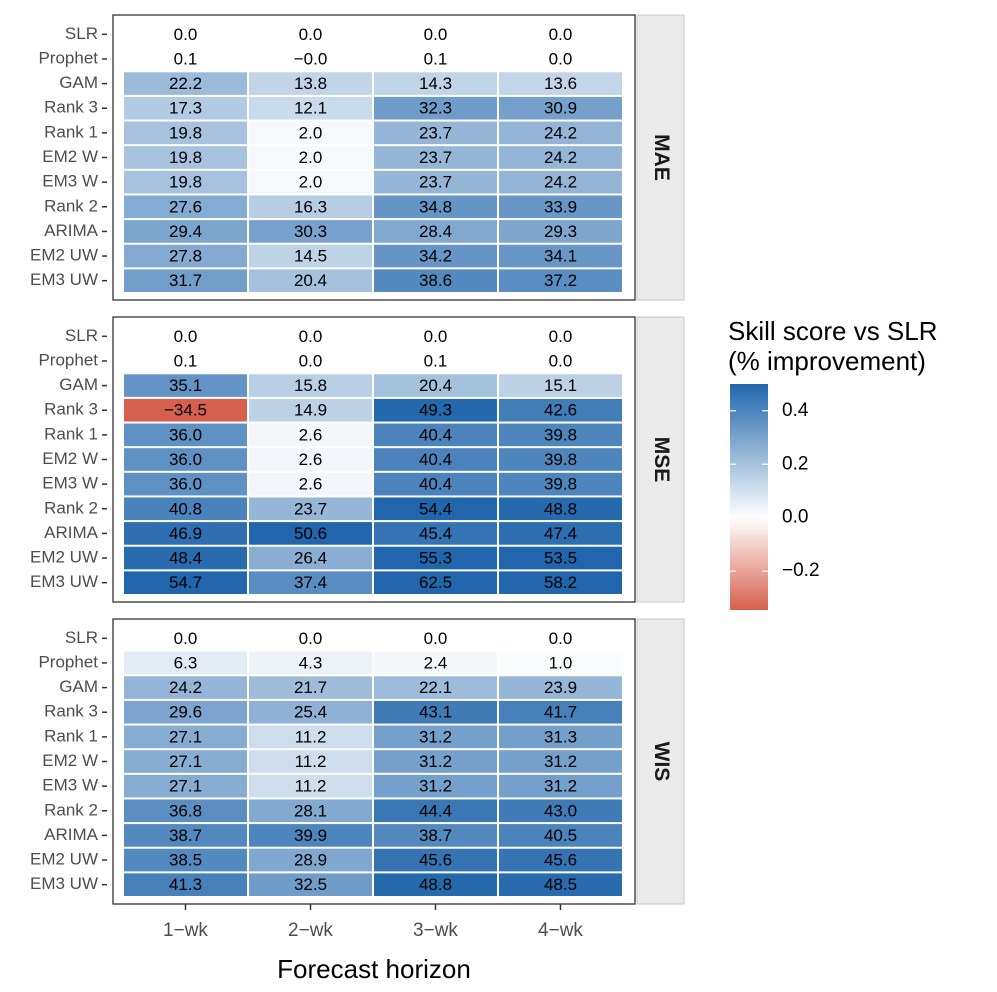  Describe the element at coordinates (185, 860) in the screenshot. I see `cell-value-label: 38.5` at that location.